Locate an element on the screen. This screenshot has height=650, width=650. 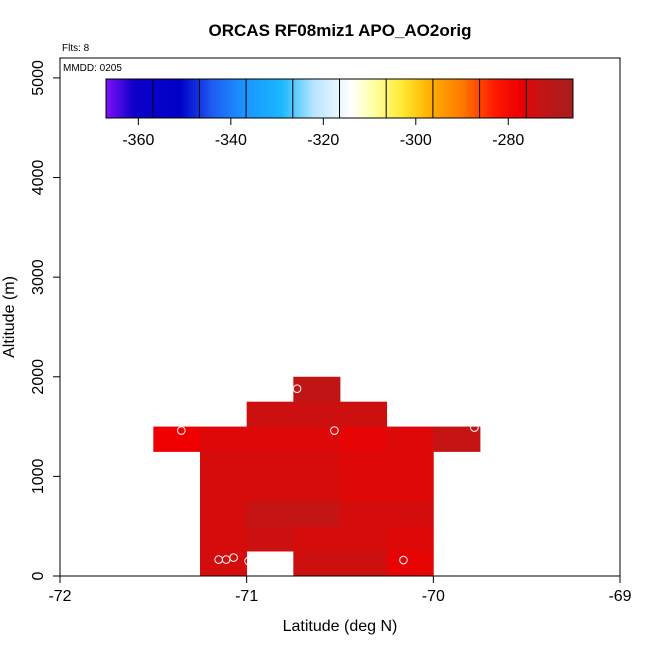
flights-annotation: Flts: 8 is located at coordinates (76, 48).